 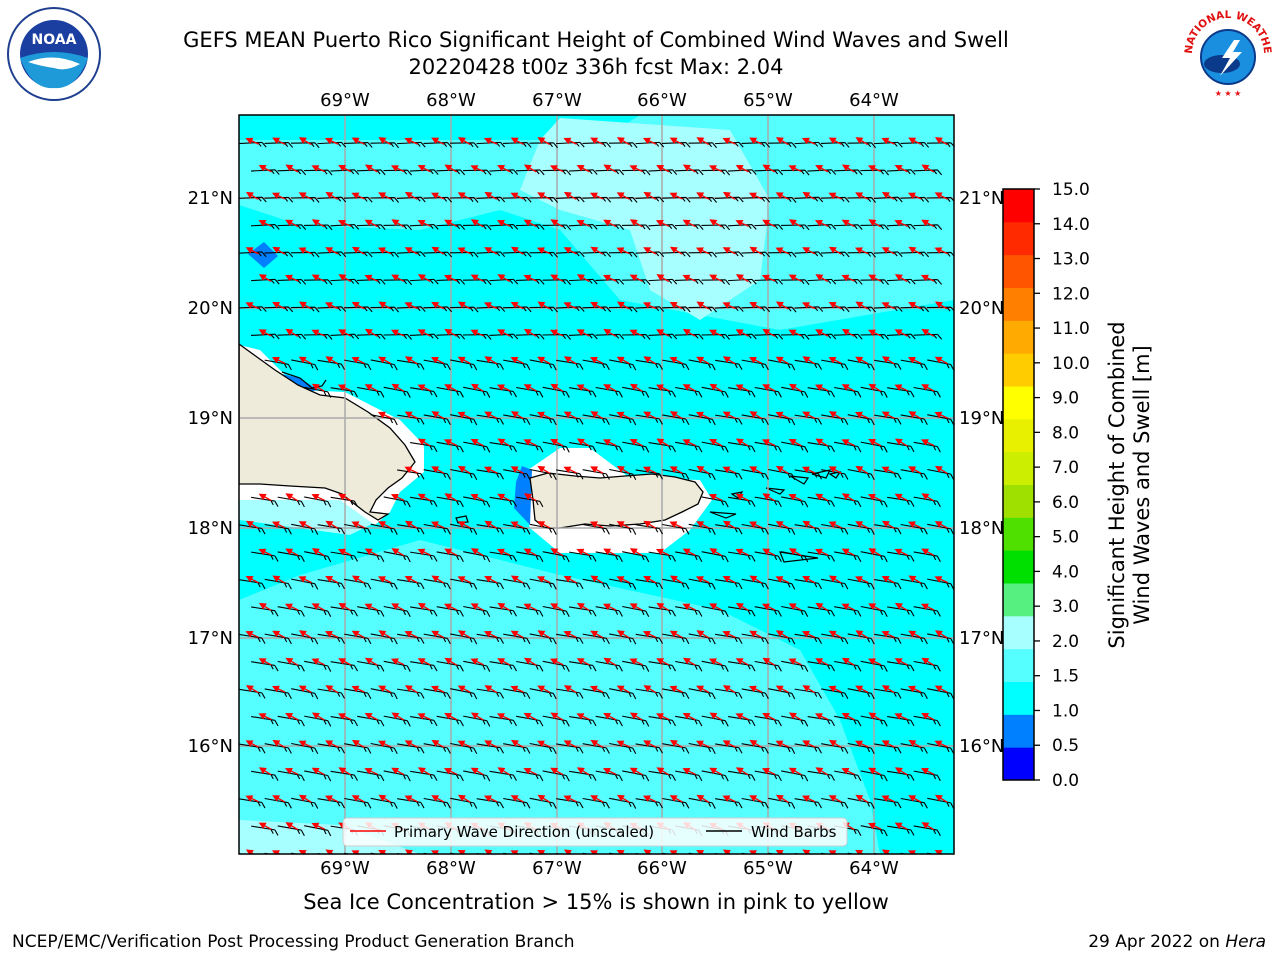 What do you see at coordinates (981, 308) in the screenshot?
I see `lat-label: 20°N` at bounding box center [981, 308].